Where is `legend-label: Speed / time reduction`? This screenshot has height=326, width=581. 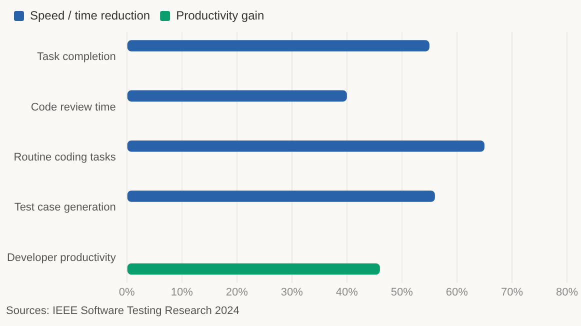 legend-label: Speed / time reduction is located at coordinates (90, 15).